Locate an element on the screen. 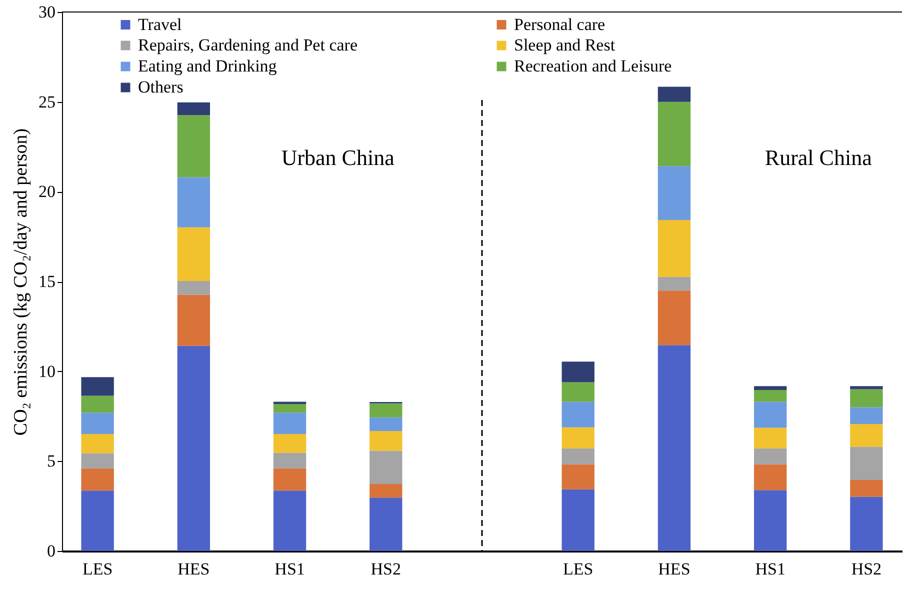 The width and height of the screenshot is (912, 590). legend-label: Others is located at coordinates (161, 87).